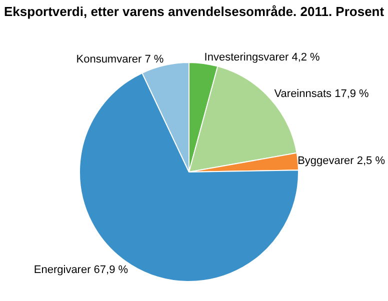  What do you see at coordinates (194, 11) in the screenshot?
I see `chart-title: Eksportverdi, etter varens anvendelsesområde. 2011. Prosent` at bounding box center [194, 11].